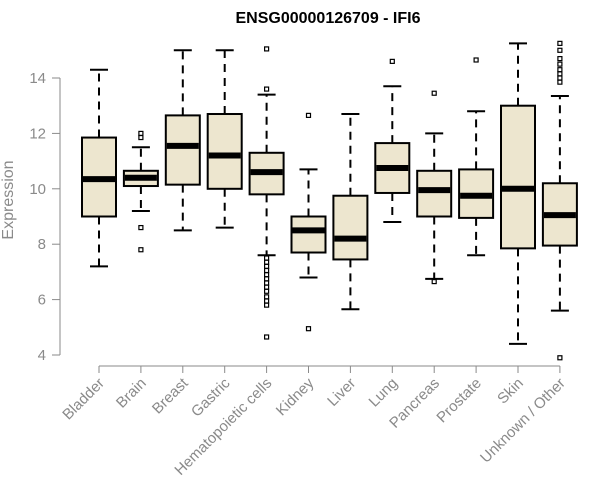  I want to click on y-tick-label: 12, so click(37, 133).